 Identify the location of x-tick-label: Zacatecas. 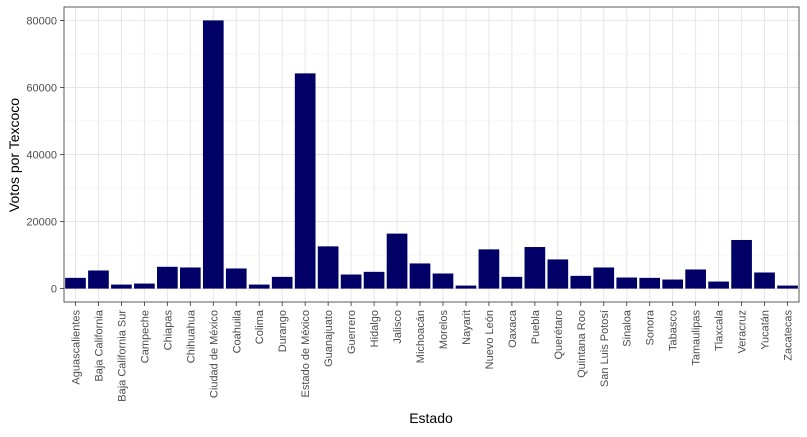
(789, 335).